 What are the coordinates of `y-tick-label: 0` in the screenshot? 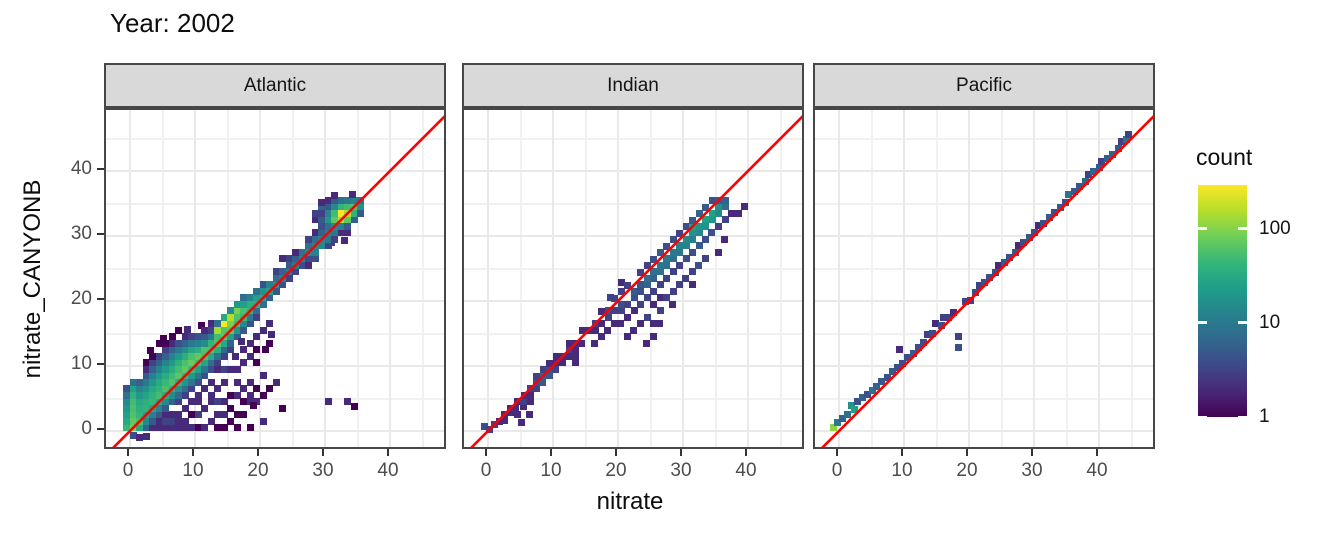 It's located at (86, 428).